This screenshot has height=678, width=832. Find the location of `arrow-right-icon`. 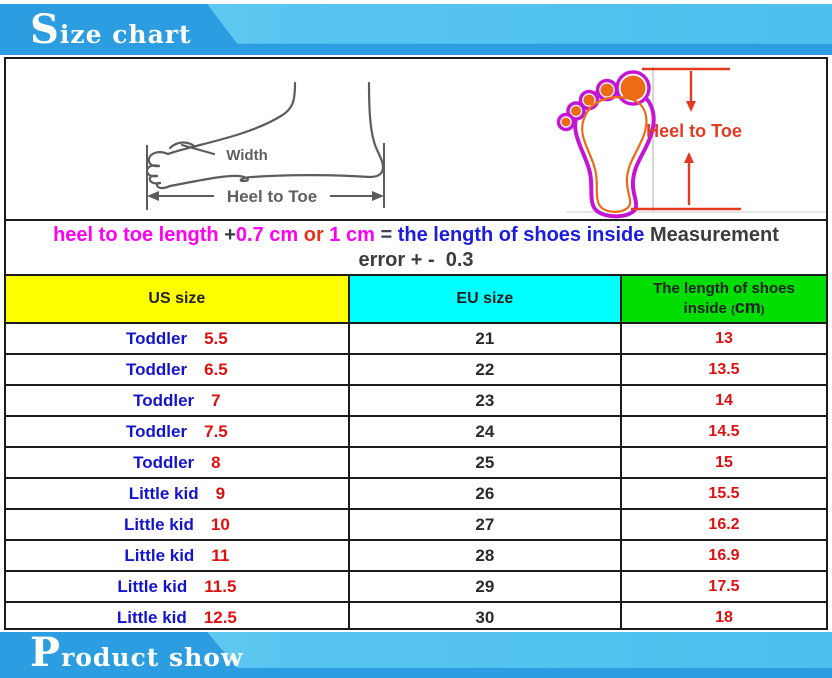

arrow-right-icon is located at coordinates (378, 196).